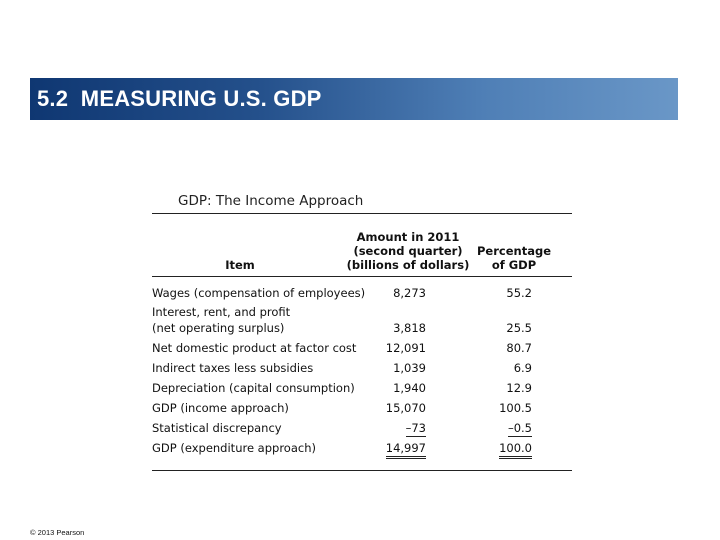 The width and height of the screenshot is (720, 540). What do you see at coordinates (362, 369) in the screenshot?
I see `table-row: Indirect taxes less subsidies 1,039 6.9` at bounding box center [362, 369].